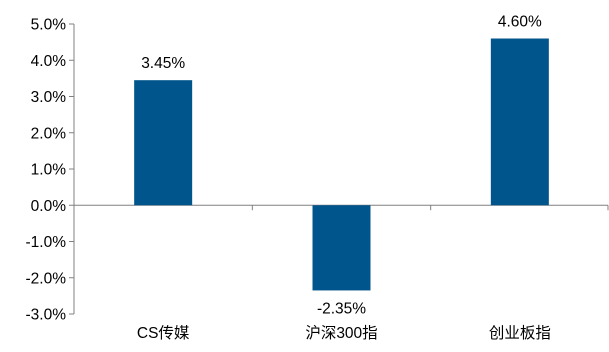 This screenshot has height=352, width=609. What do you see at coordinates (46, 315) in the screenshot?
I see `y-tick-label: -3.0%` at bounding box center [46, 315].